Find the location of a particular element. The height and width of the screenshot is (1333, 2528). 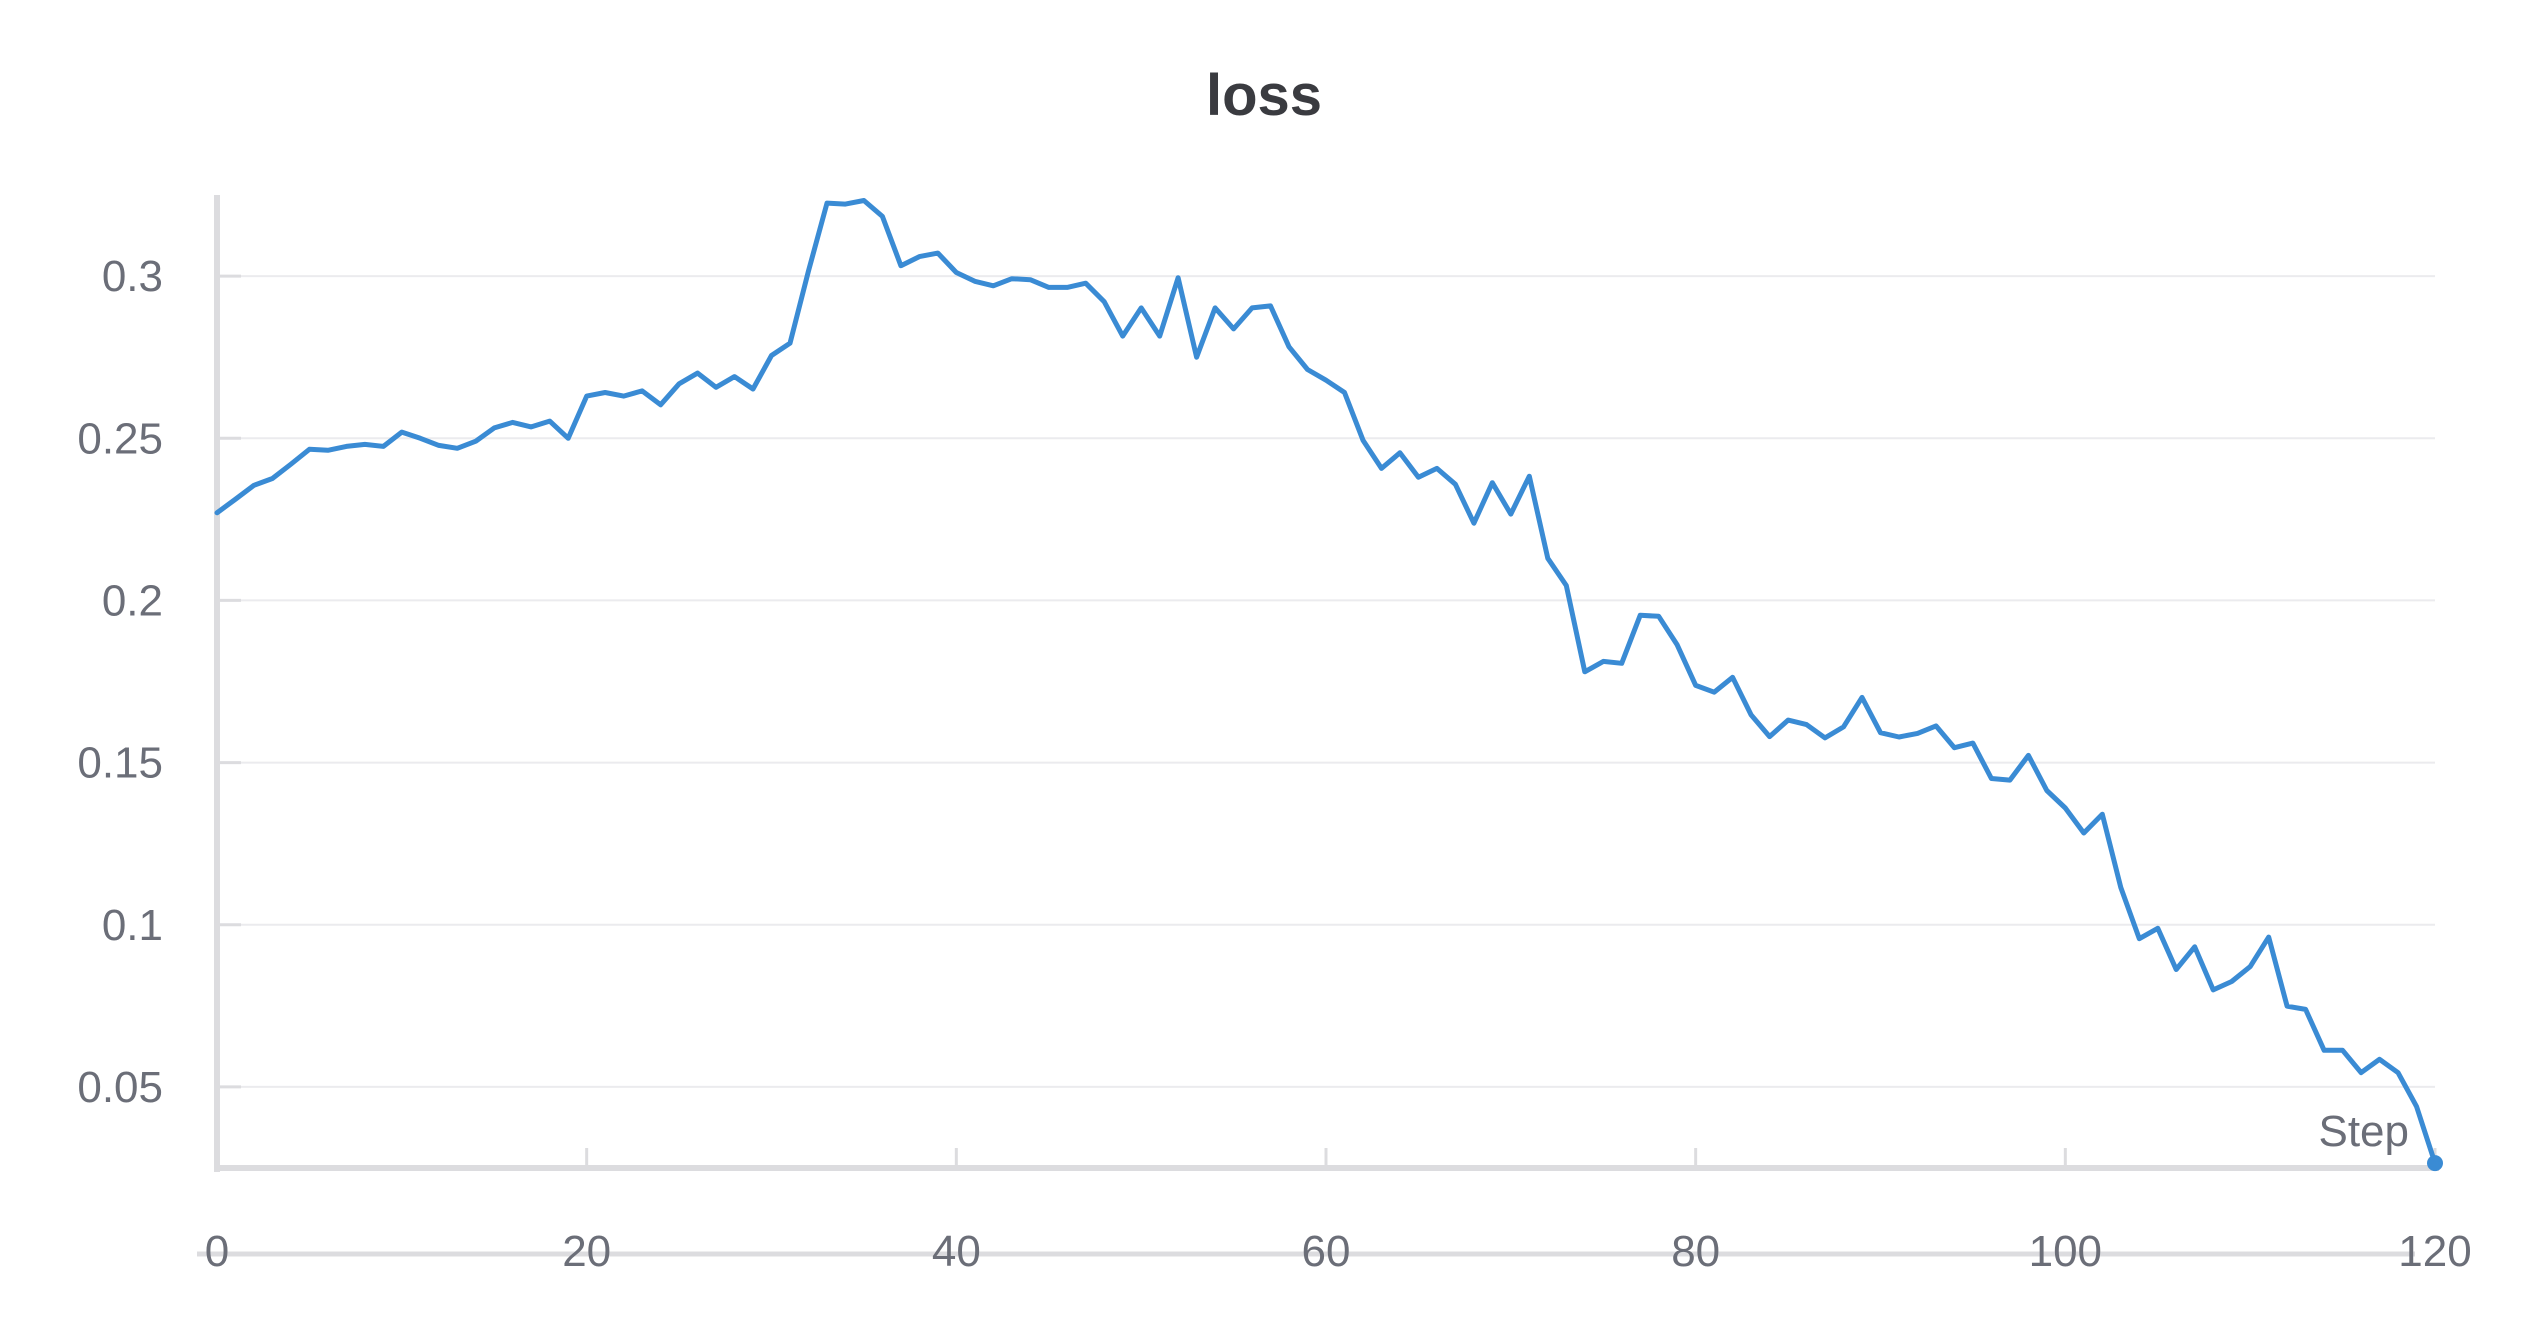

x-tick-label: 120 is located at coordinates (2434, 1251).